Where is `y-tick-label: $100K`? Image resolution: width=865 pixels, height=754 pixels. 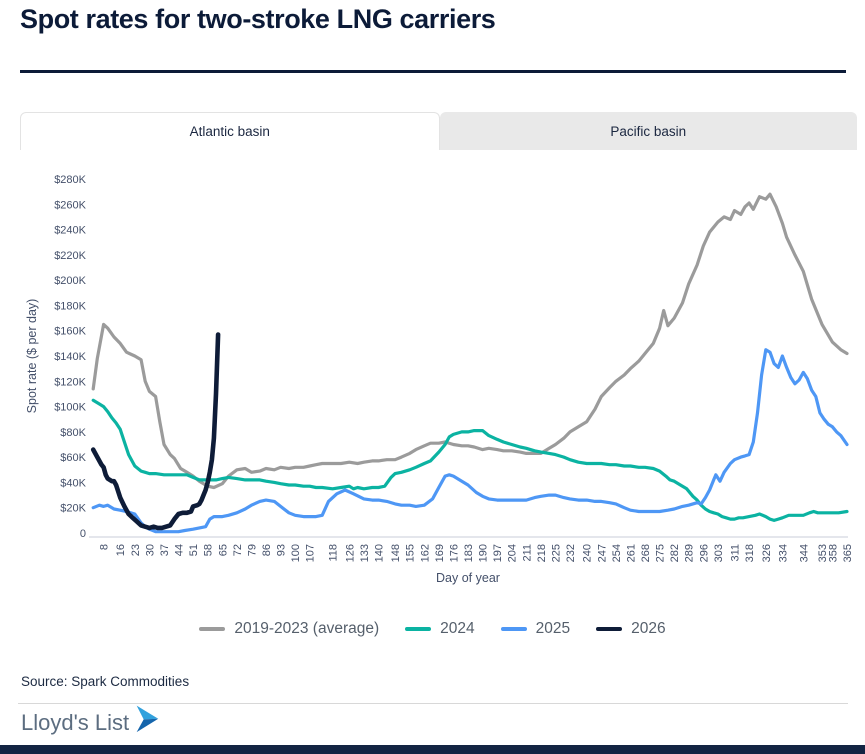
y-tick-label: $100K is located at coordinates (70, 408).